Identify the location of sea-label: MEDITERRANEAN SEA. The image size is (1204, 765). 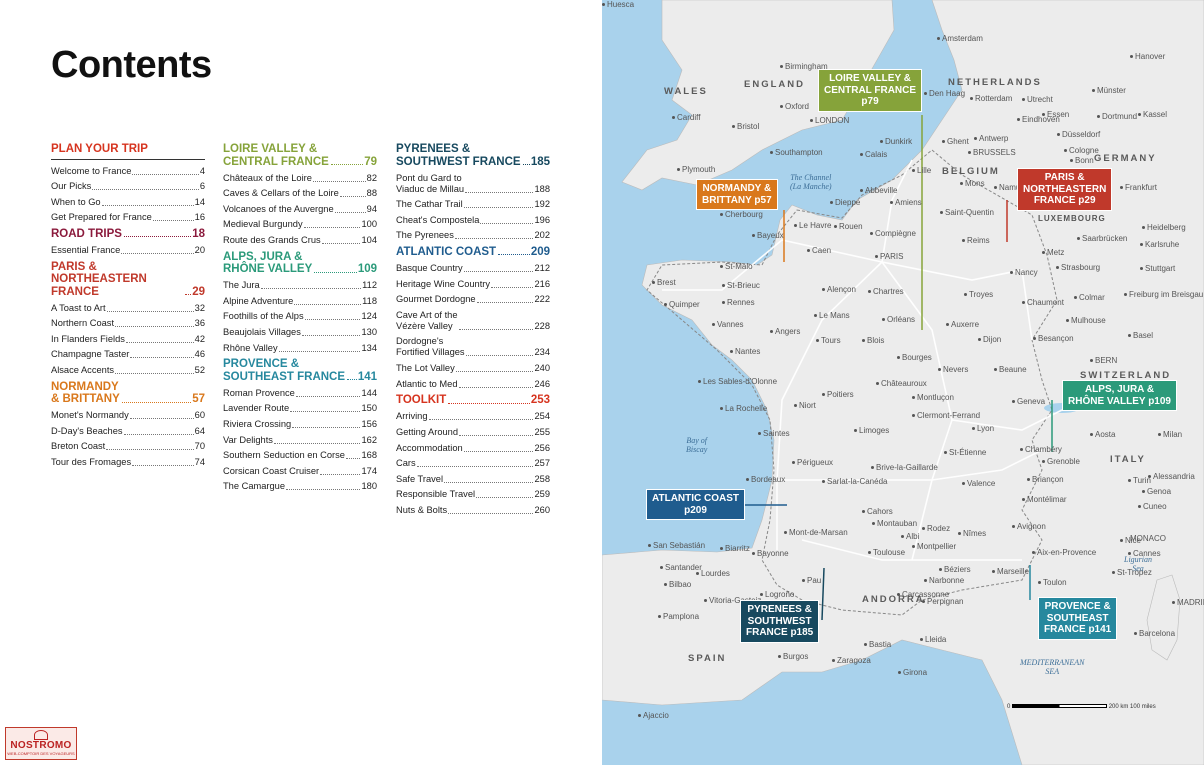
(1052, 667).